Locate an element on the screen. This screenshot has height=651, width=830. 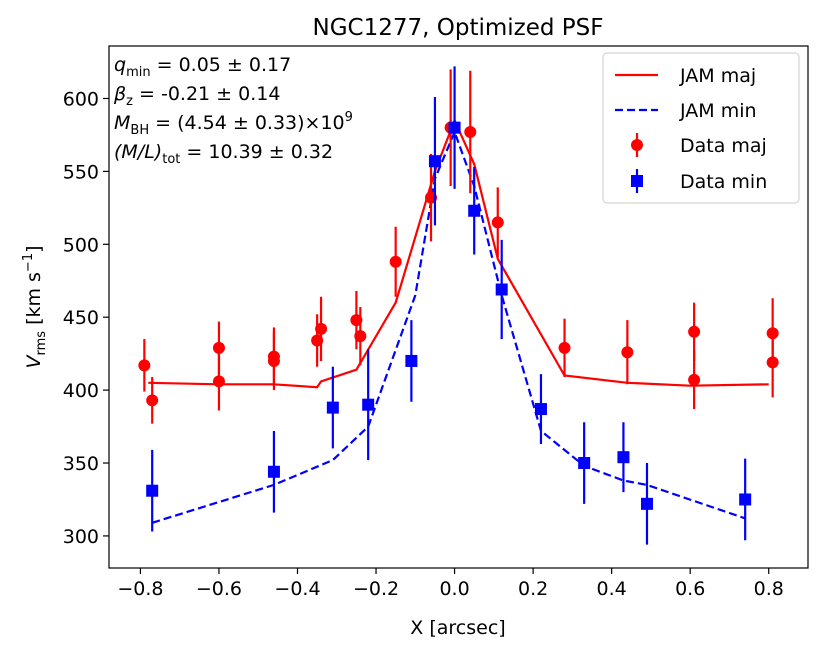
annotation-line: (M/L)tot = 10.39 ± 0.32 is located at coordinates (223, 154).